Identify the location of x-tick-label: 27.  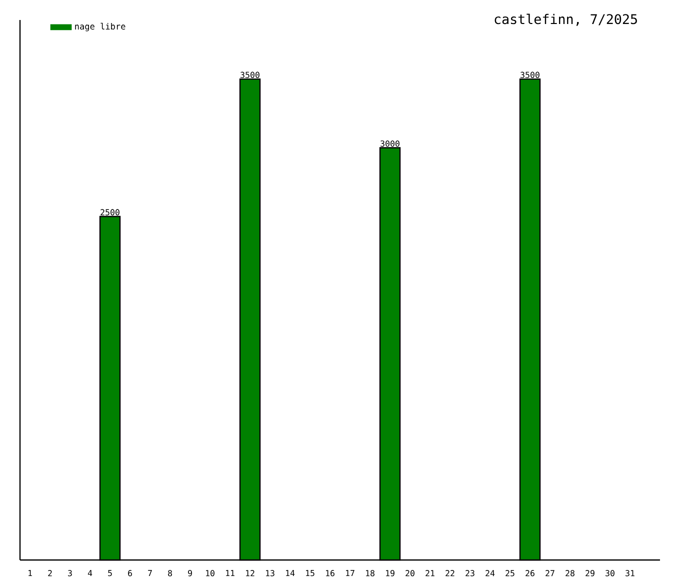
(550, 573).